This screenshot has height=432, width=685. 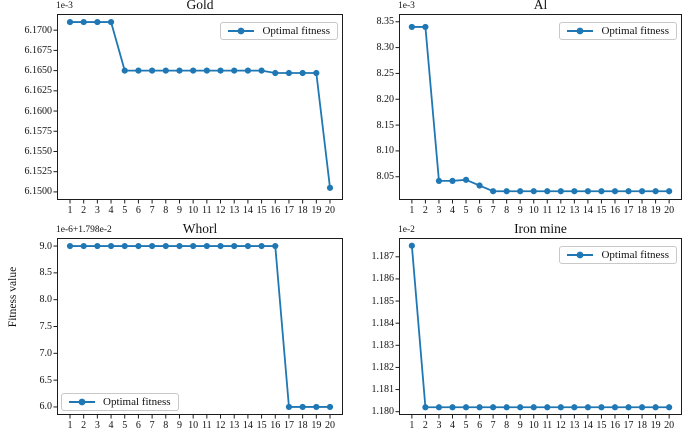 I want to click on y-tick-label: 1.185, so click(x=383, y=301).